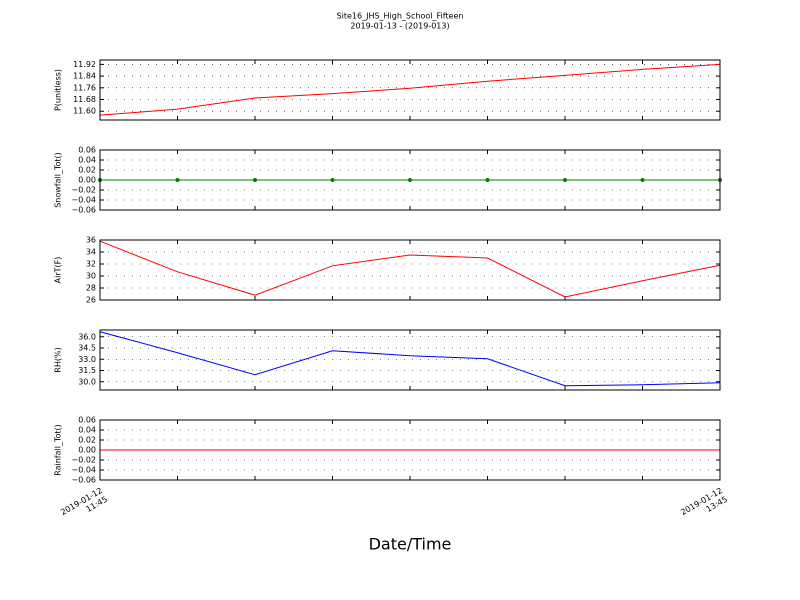  Describe the element at coordinates (87, 348) in the screenshot. I see `y-tick-label: 34.5` at that location.